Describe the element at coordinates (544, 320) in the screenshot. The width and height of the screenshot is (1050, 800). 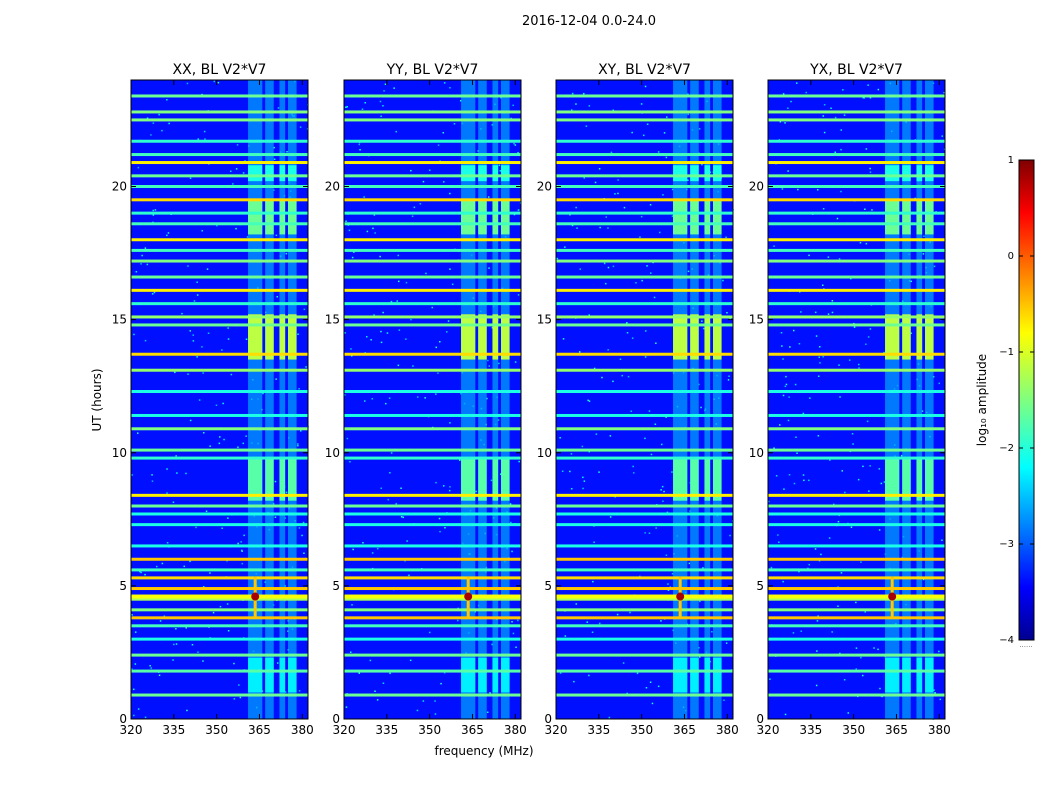
I see `y-tick-label: 15` at that location.